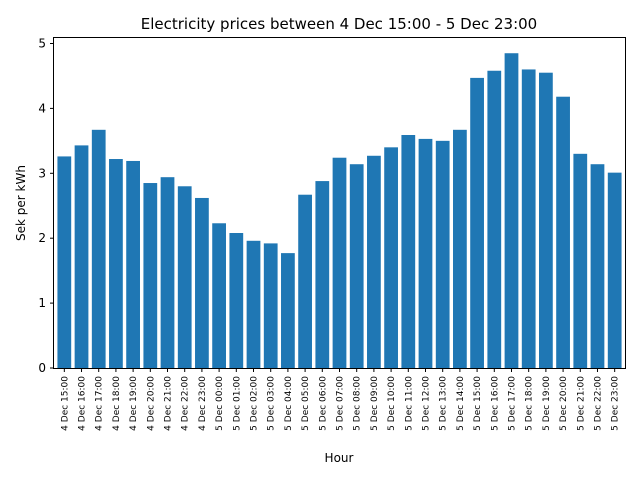 Image resolution: width=640 pixels, height=480 pixels. I want to click on x-tick-label-22: 5 Dec 13:00, so click(444, 403).